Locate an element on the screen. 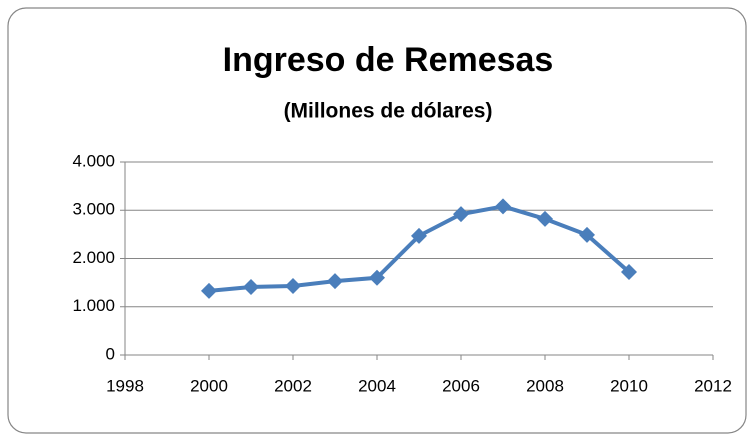  y-tick-label: 4.000 is located at coordinates (93, 160).